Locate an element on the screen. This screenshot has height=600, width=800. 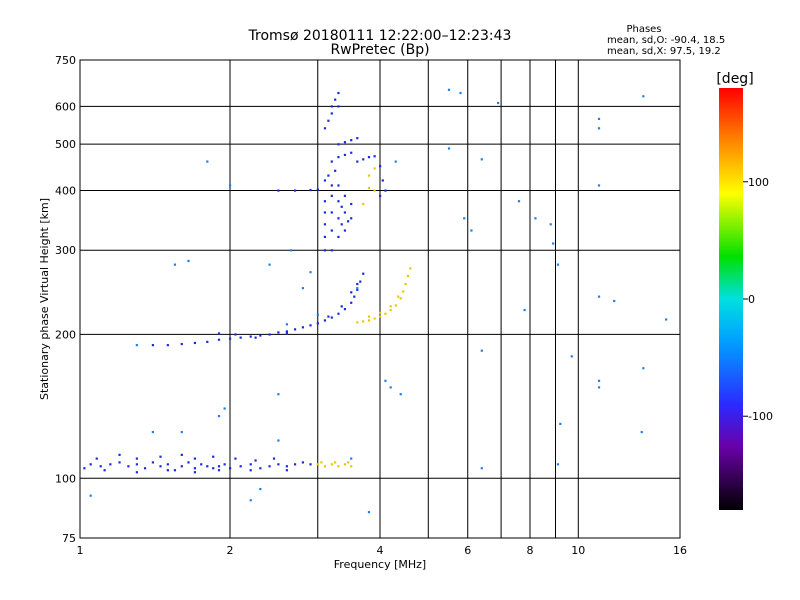
colorbar-tick-label: -100 is located at coordinates (760, 416).